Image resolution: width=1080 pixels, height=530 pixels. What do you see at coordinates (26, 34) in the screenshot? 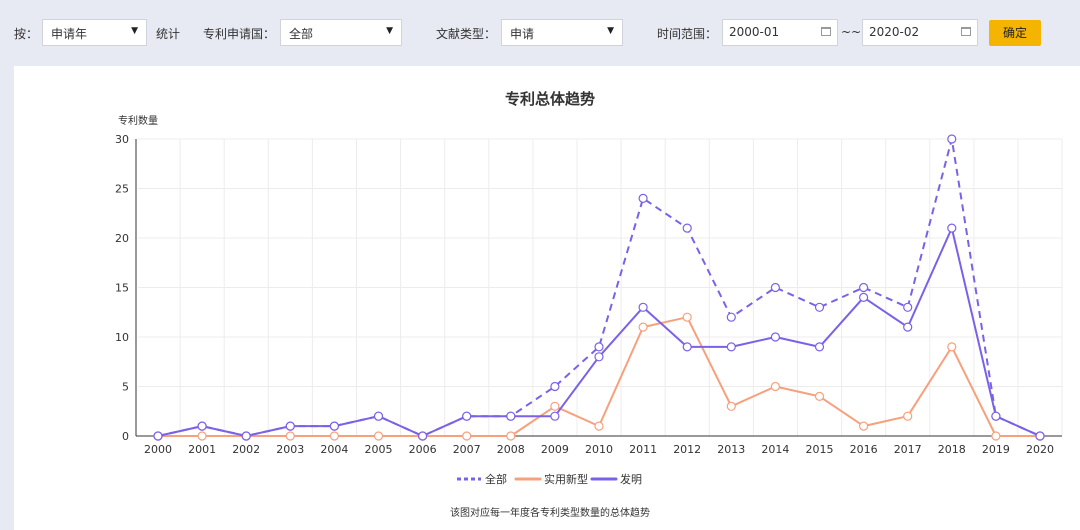
I see `group-by-label: 按：` at bounding box center [26, 34].